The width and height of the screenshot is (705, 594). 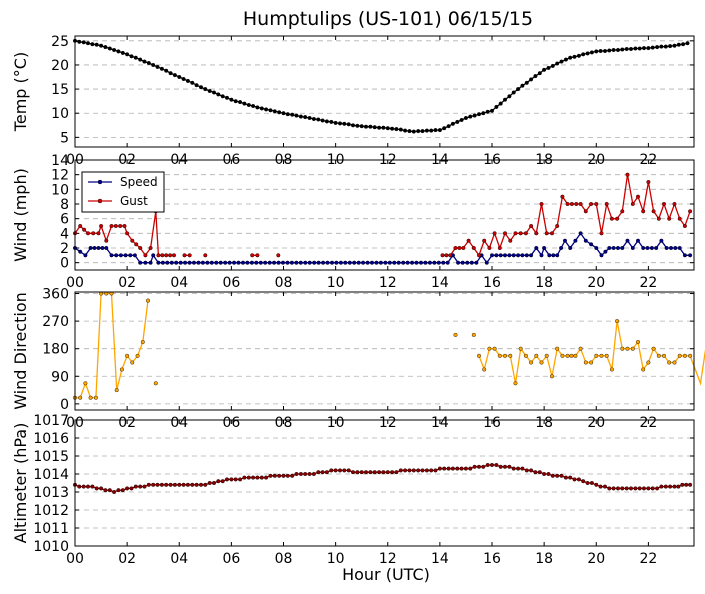 I want to click on temp-ytick-label: 20, so click(x=60, y=66).